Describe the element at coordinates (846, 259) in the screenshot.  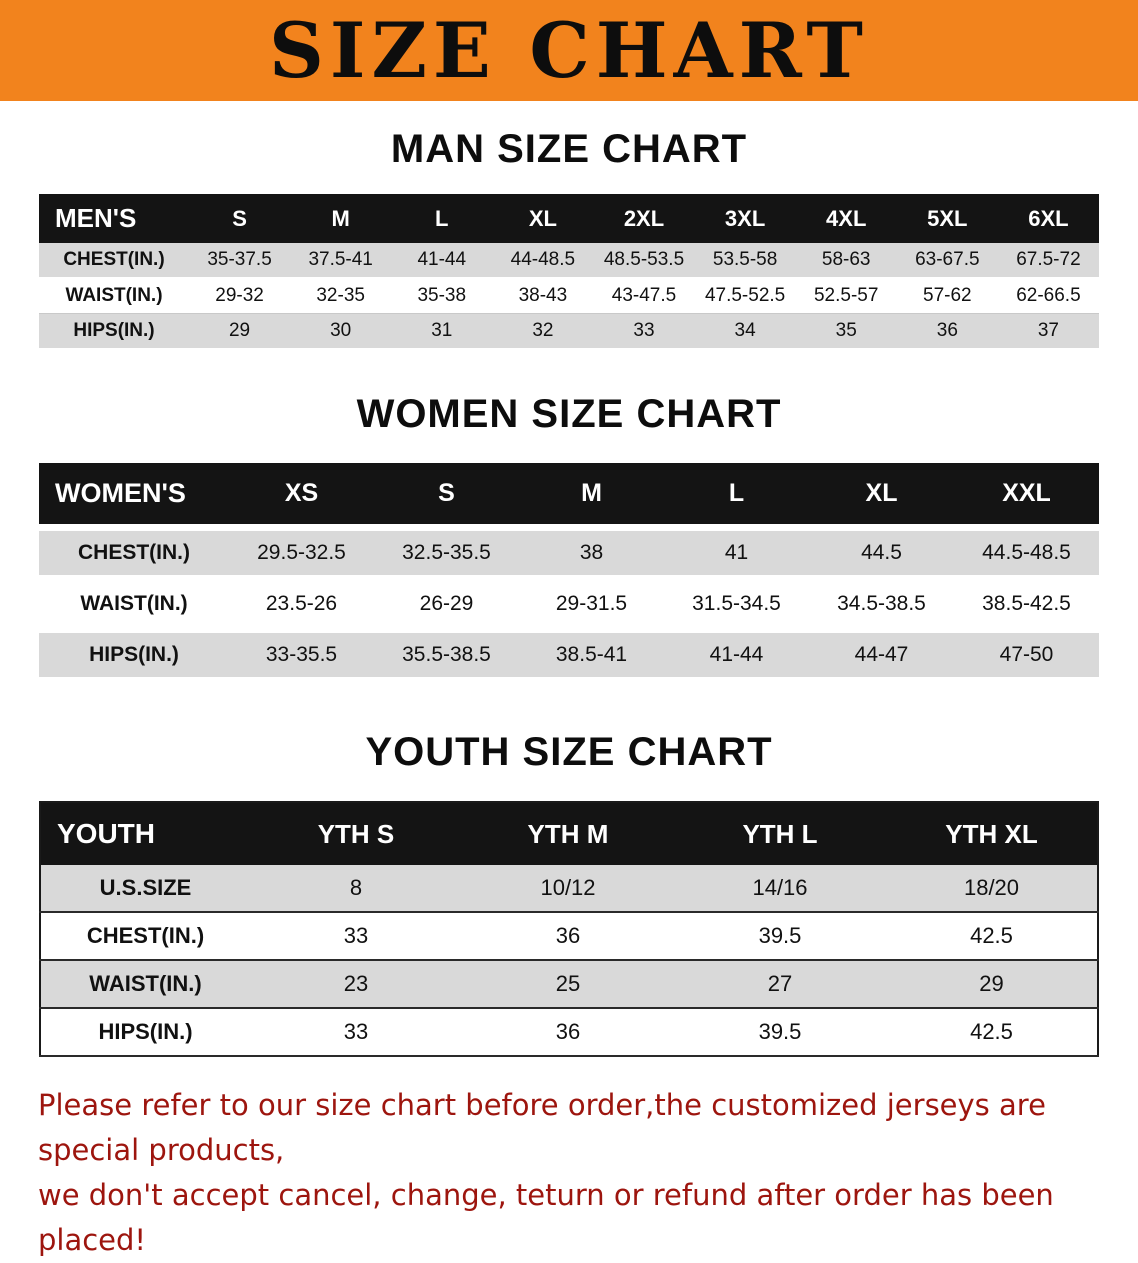
I see `table-cell: 58-63` at that location.